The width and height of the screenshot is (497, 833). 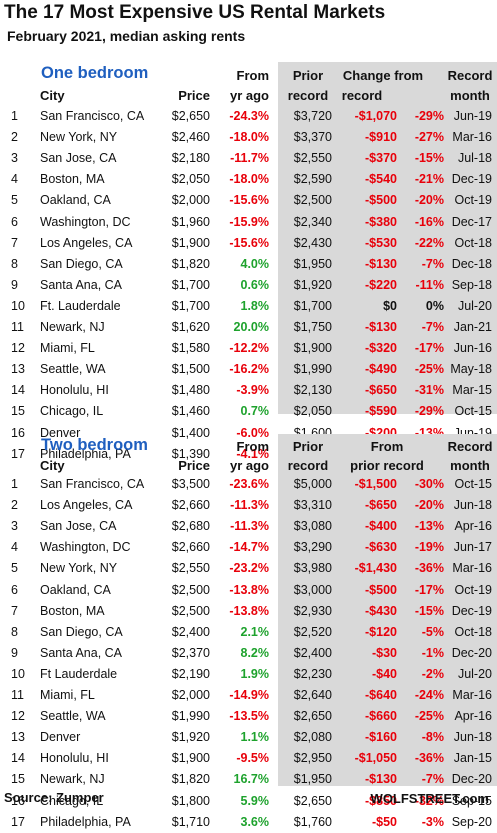 What do you see at coordinates (255, 800) in the screenshot?
I see `yr-ago-cell: 5.9%` at bounding box center [255, 800].